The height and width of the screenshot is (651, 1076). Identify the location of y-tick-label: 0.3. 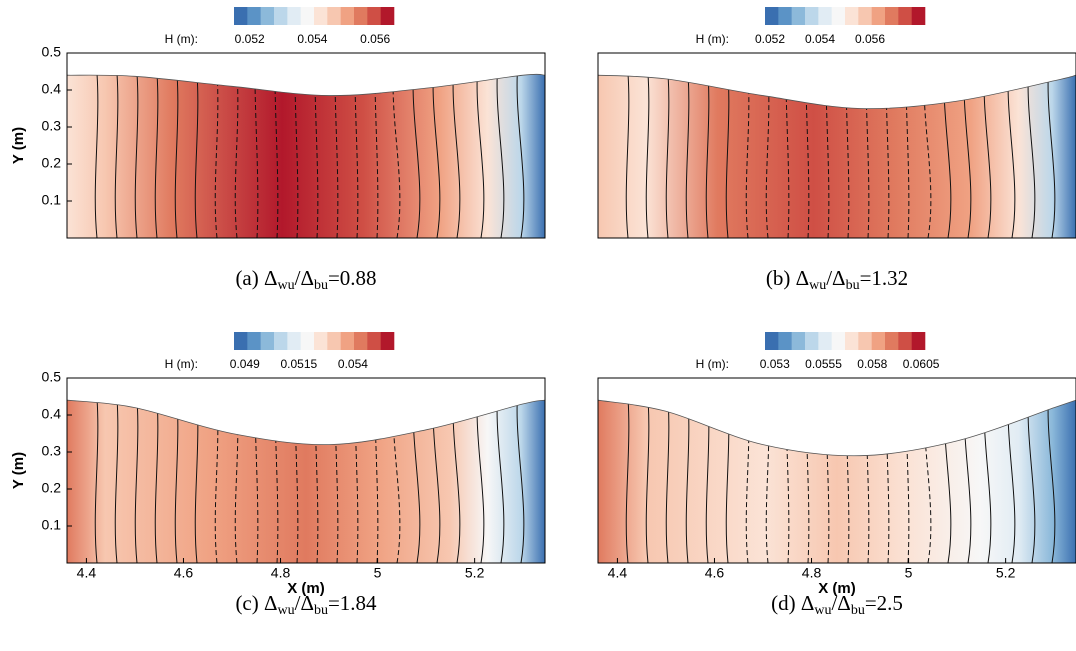
(52, 451).